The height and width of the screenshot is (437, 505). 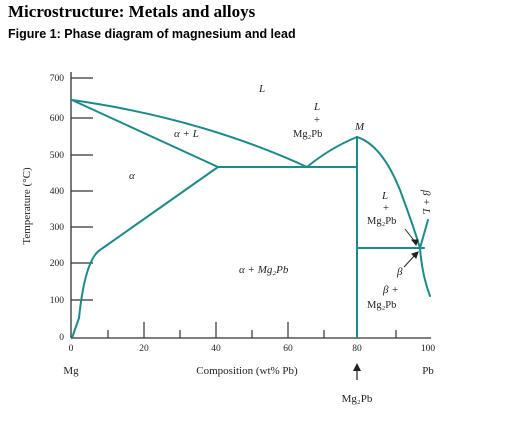 What do you see at coordinates (399, 272) in the screenshot?
I see `label-beta: β` at bounding box center [399, 272].